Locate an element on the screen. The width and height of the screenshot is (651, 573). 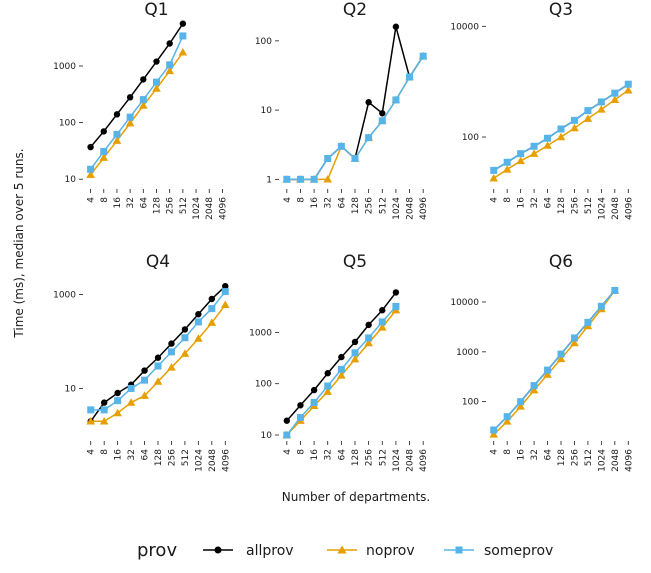
series-line-allprov is located at coordinates (137, 85).